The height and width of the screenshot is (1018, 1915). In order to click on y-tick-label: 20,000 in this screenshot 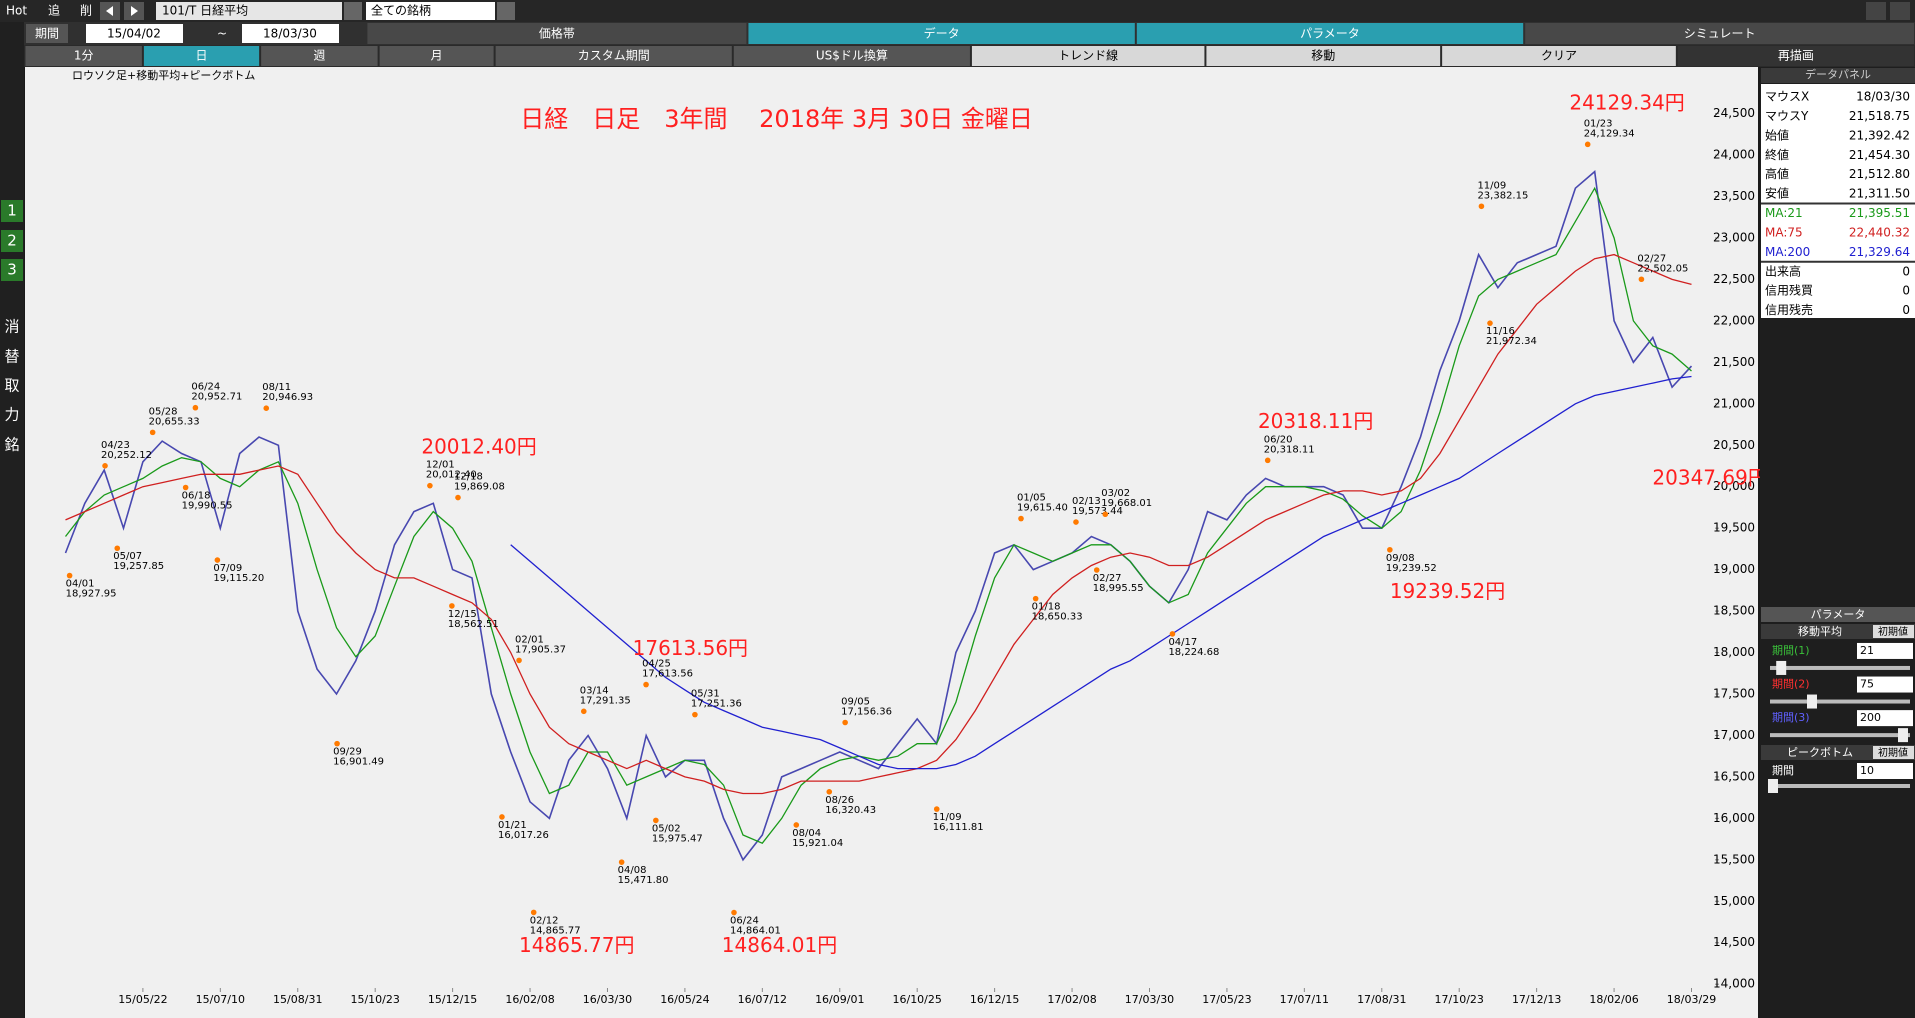, I will do `click(1734, 486)`.